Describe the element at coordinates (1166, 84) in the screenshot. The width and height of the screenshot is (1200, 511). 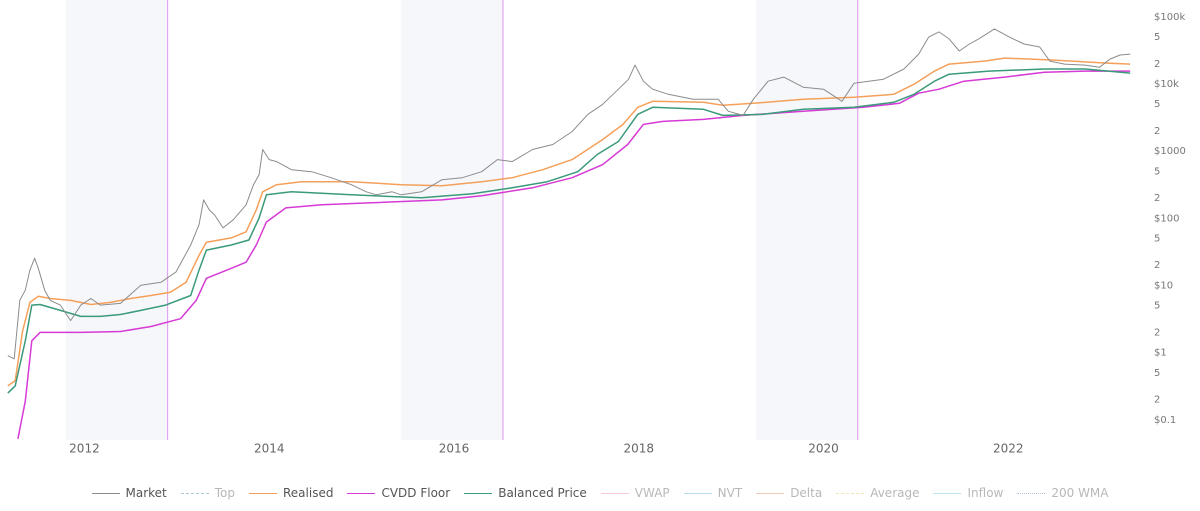
I see `y-tick-label: $10k` at that location.